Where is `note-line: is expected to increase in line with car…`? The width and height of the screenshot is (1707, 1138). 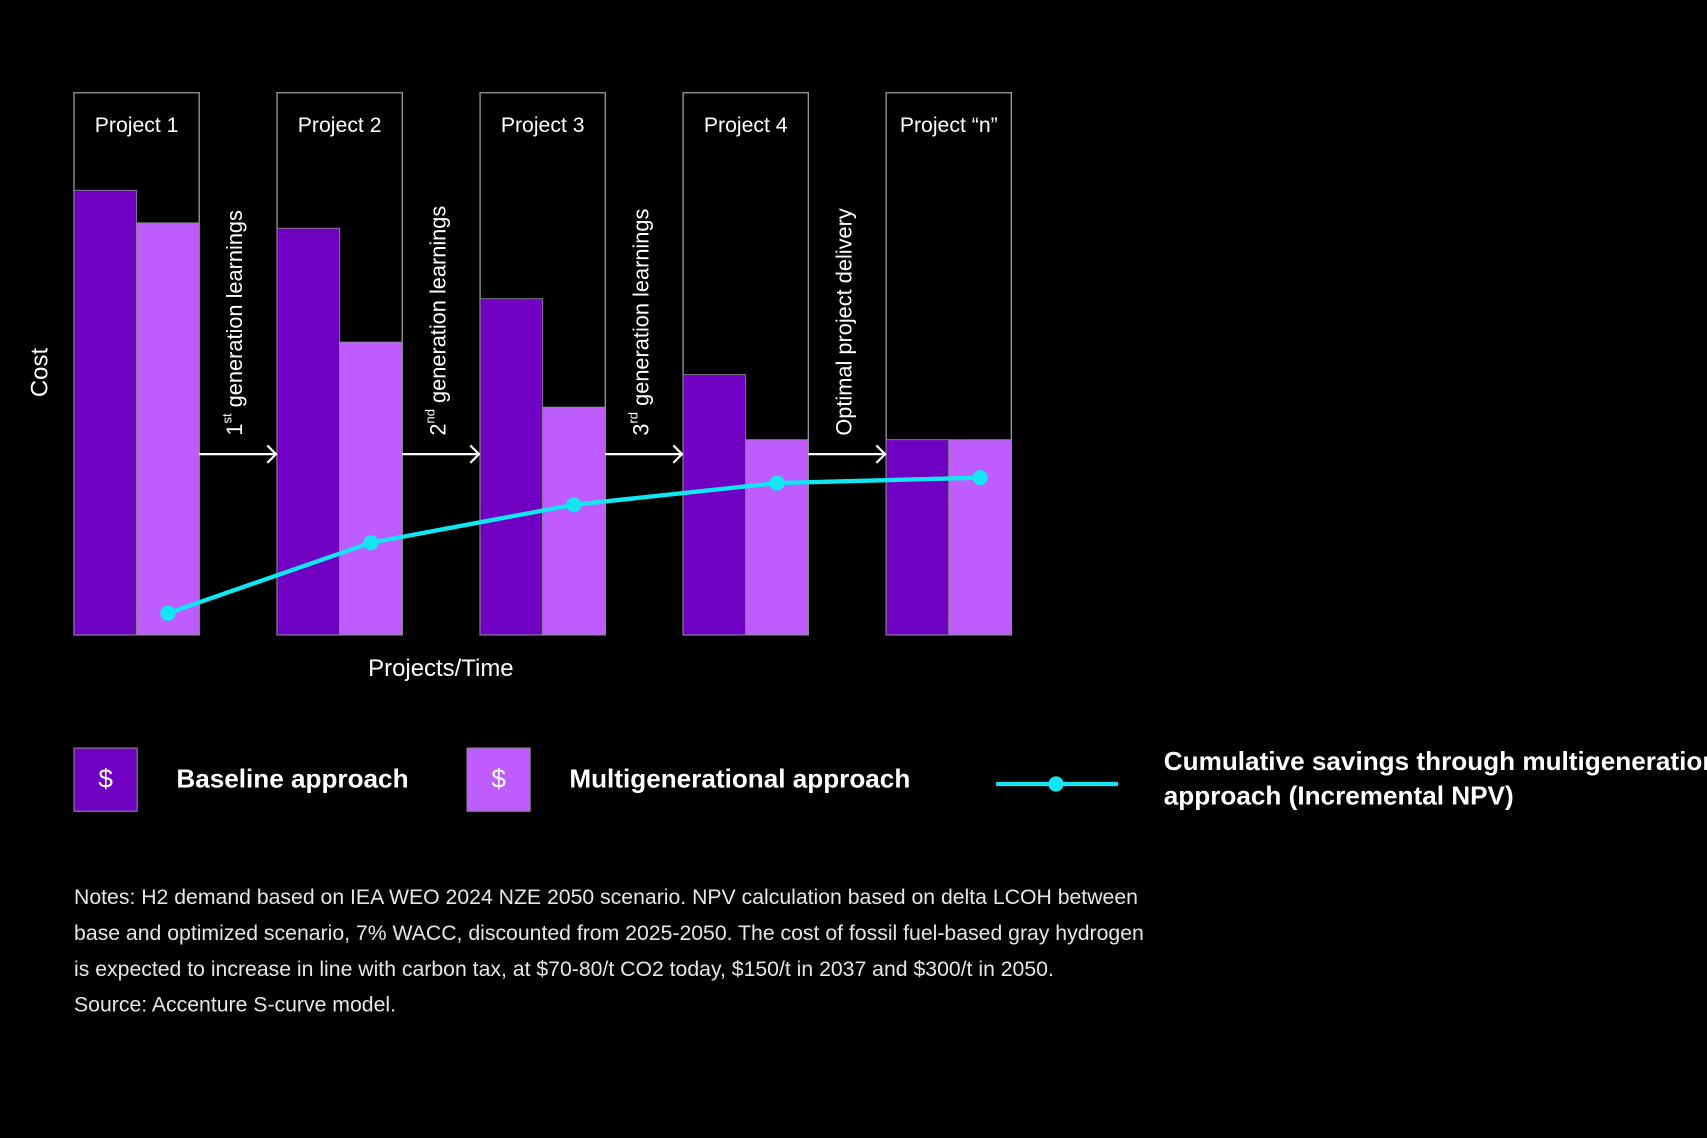
note-line: is expected to increase in line with car… is located at coordinates (564, 969).